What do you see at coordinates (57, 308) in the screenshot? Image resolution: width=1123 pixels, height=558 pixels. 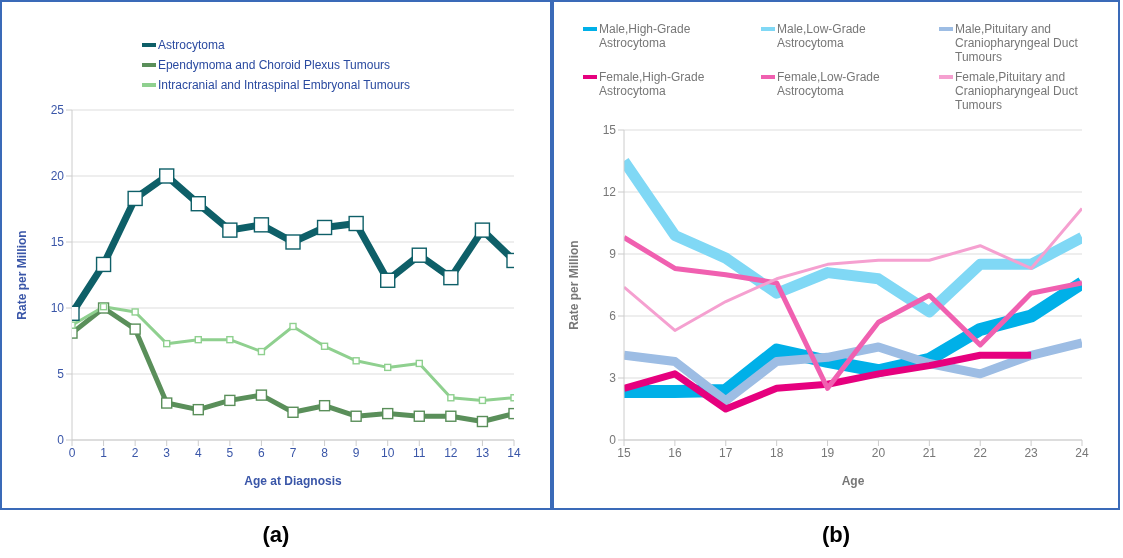 I see `y-tick-label: 10` at bounding box center [57, 308].